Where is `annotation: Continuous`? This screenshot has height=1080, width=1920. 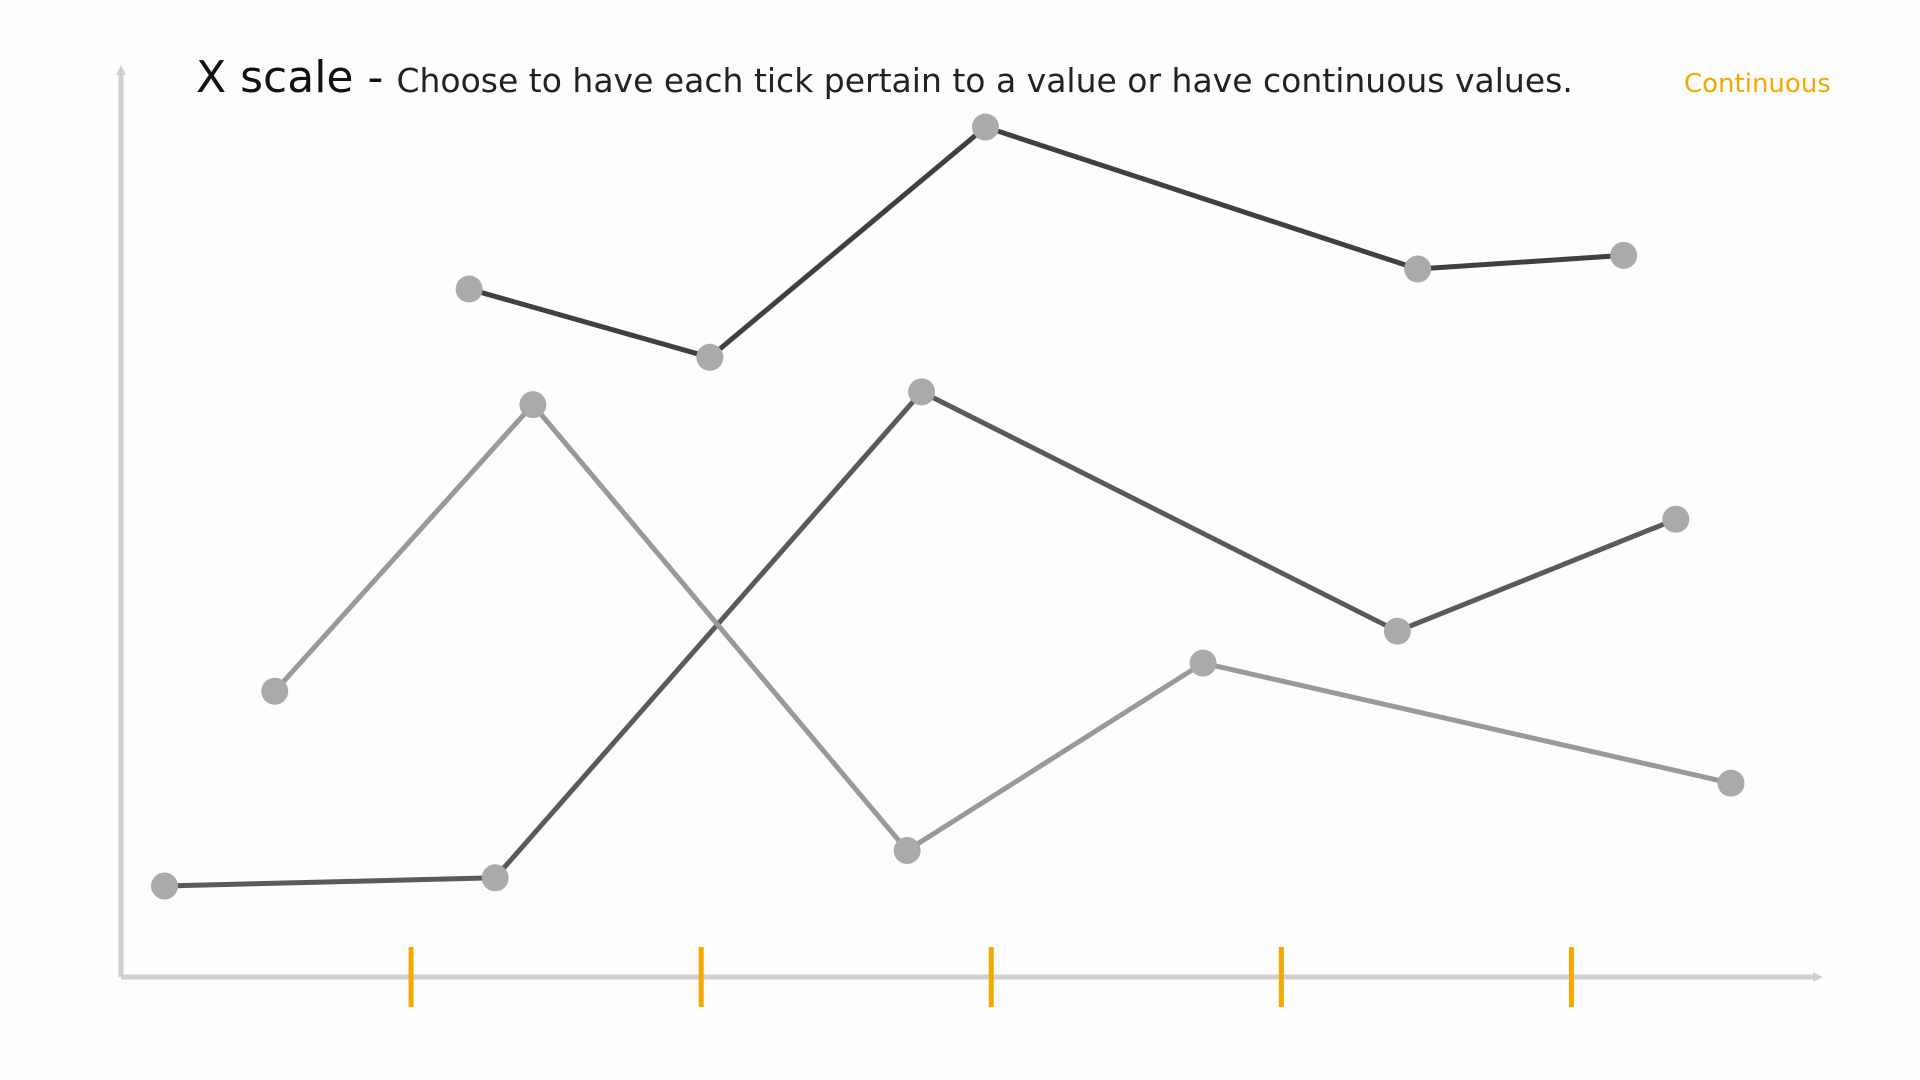 annotation: Continuous is located at coordinates (1757, 84).